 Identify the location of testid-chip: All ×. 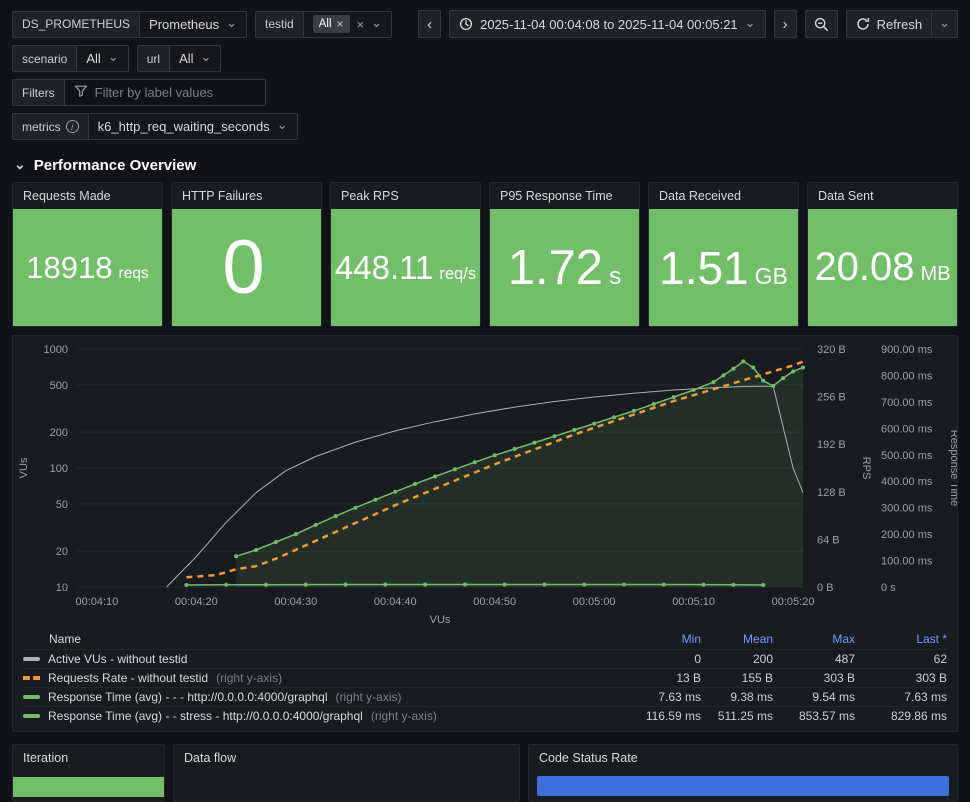
(331, 24).